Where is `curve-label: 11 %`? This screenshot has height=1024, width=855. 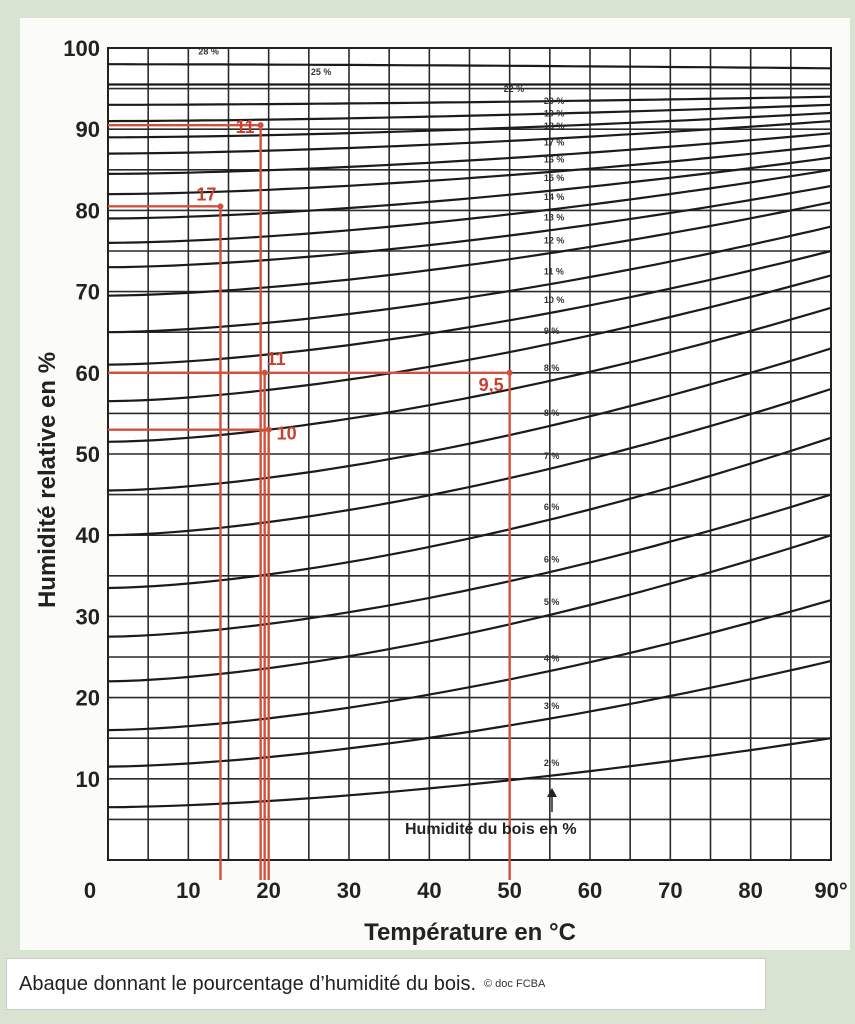 curve-label: 11 % is located at coordinates (554, 271).